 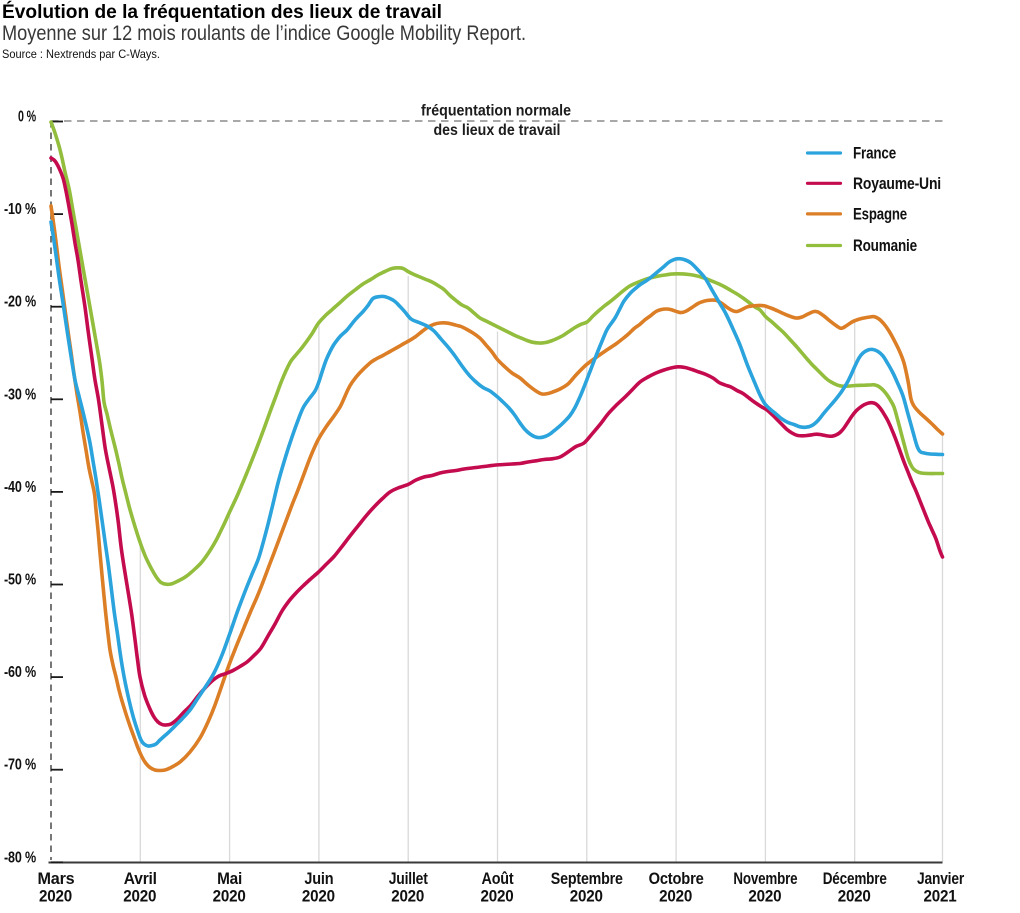 What do you see at coordinates (676, 879) in the screenshot?
I see `svg-text: Octobre` at bounding box center [676, 879].